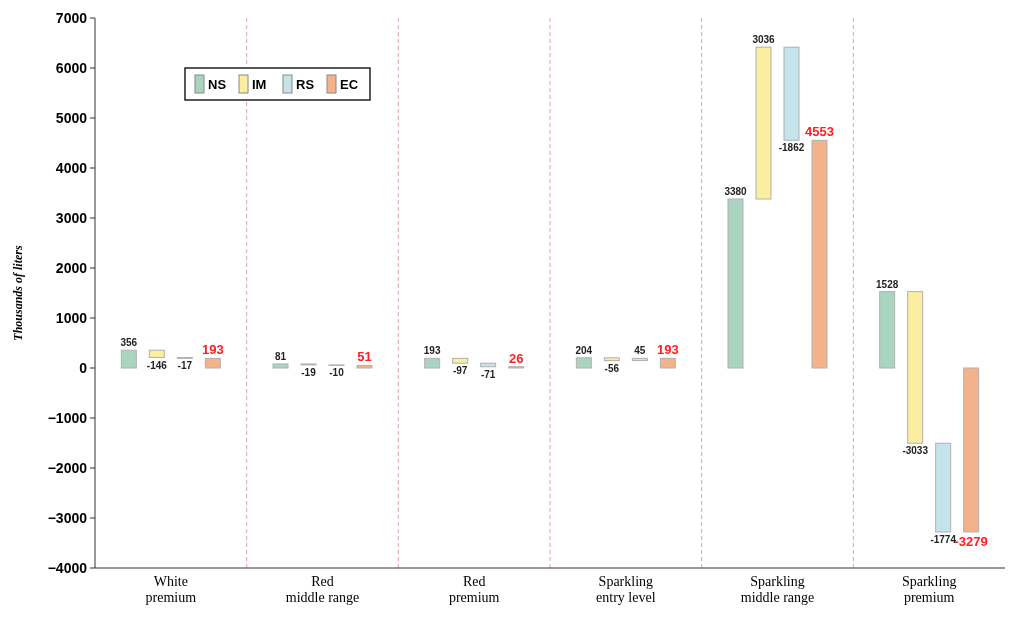 The height and width of the screenshot is (618, 1015). Describe the element at coordinates (71, 117) in the screenshot. I see `y-tick-label: 5000` at that location.